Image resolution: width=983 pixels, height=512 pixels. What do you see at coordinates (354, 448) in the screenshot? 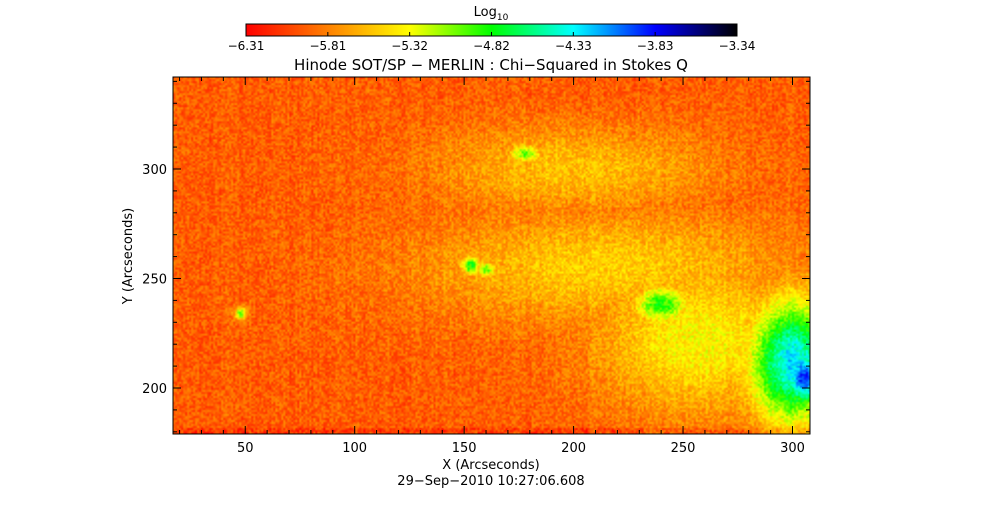
I see `x-tick-label: 100` at bounding box center [354, 448].